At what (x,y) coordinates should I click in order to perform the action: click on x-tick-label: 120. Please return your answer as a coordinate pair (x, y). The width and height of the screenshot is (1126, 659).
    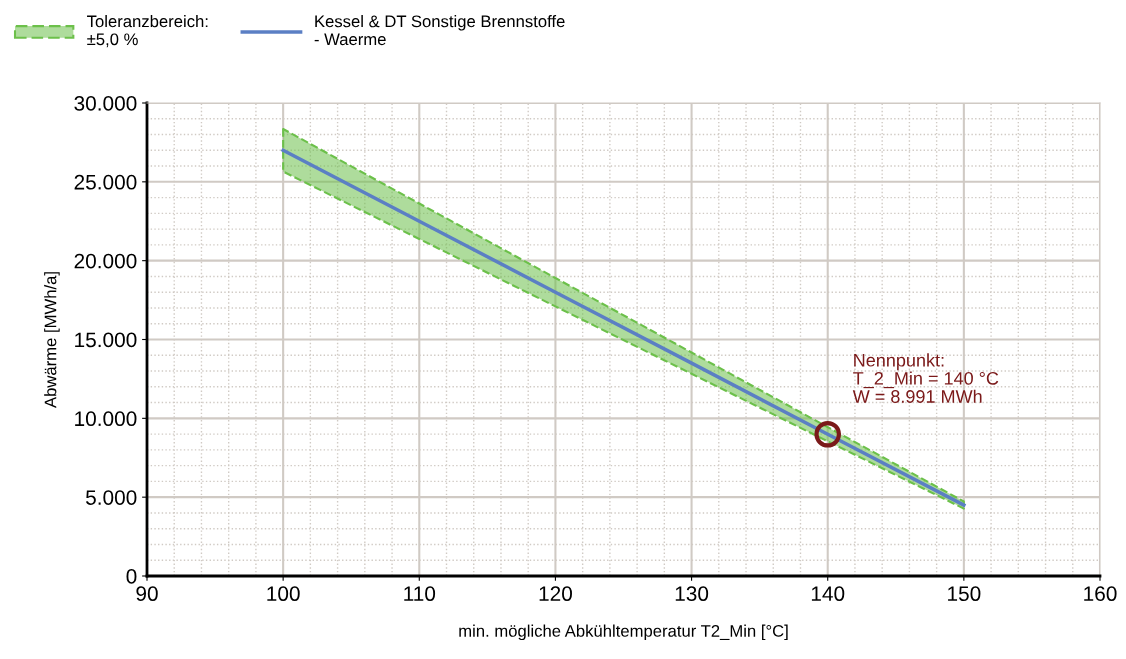
    Looking at the image, I should click on (555, 594).